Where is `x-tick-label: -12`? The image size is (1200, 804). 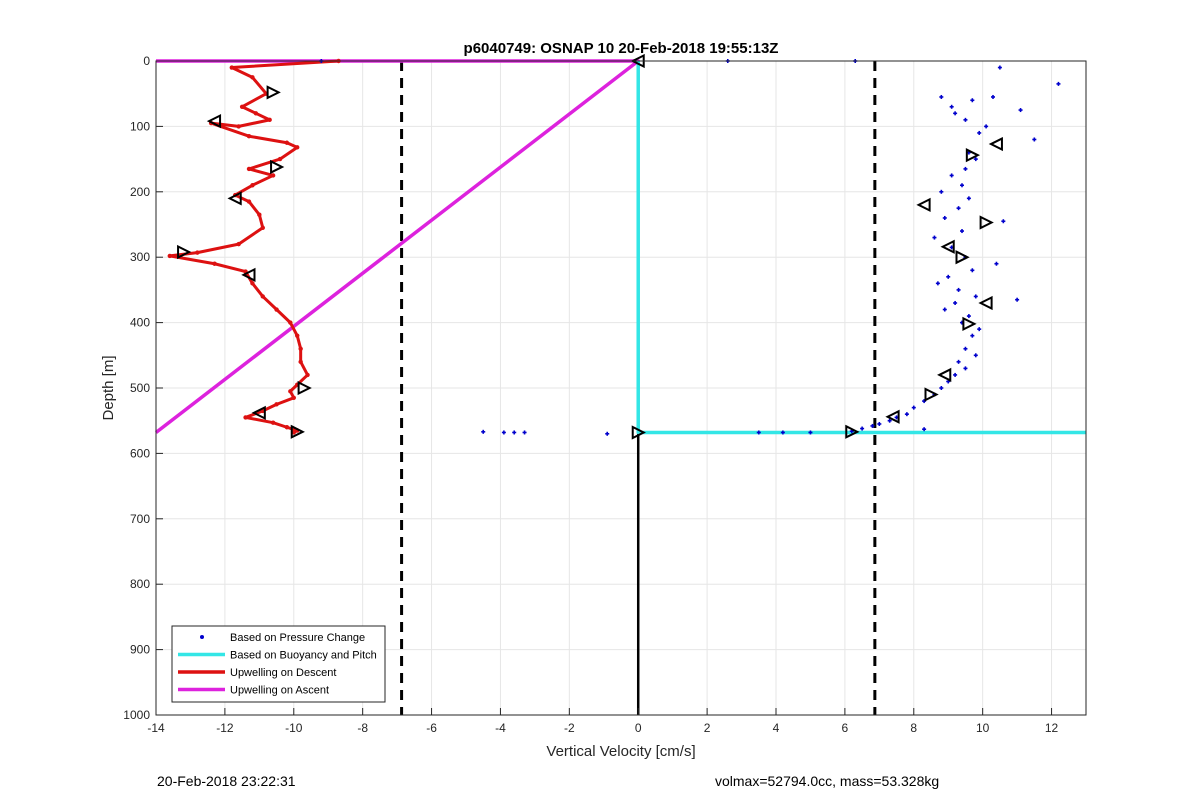 x-tick-label: -12 is located at coordinates (225, 728).